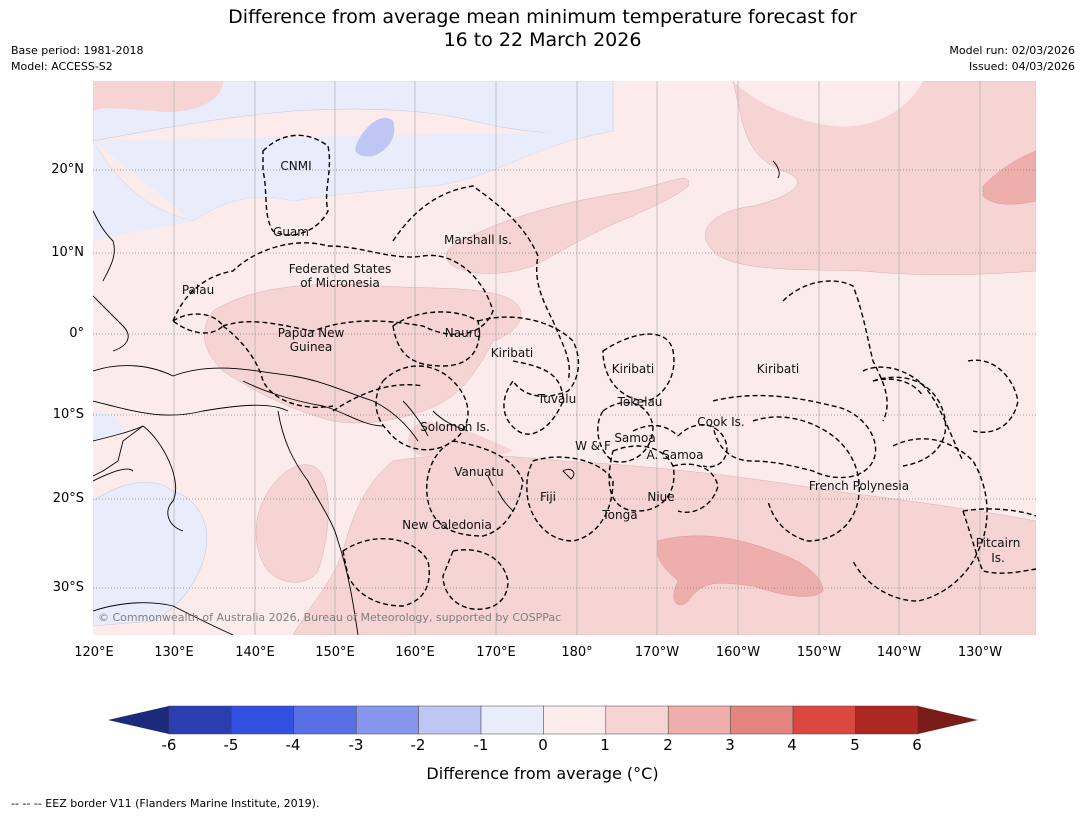 The width and height of the screenshot is (1085, 816). What do you see at coordinates (998, 558) in the screenshot?
I see `label-pitcairn-2: Is.` at bounding box center [998, 558].